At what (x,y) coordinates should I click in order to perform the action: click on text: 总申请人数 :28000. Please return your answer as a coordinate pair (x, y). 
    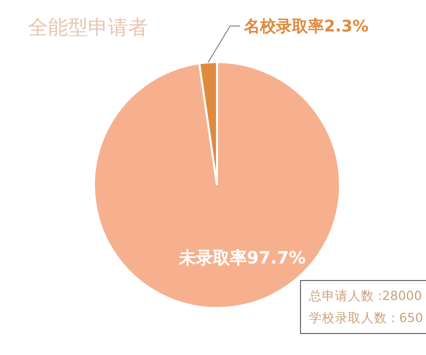
    Looking at the image, I should click on (366, 296).